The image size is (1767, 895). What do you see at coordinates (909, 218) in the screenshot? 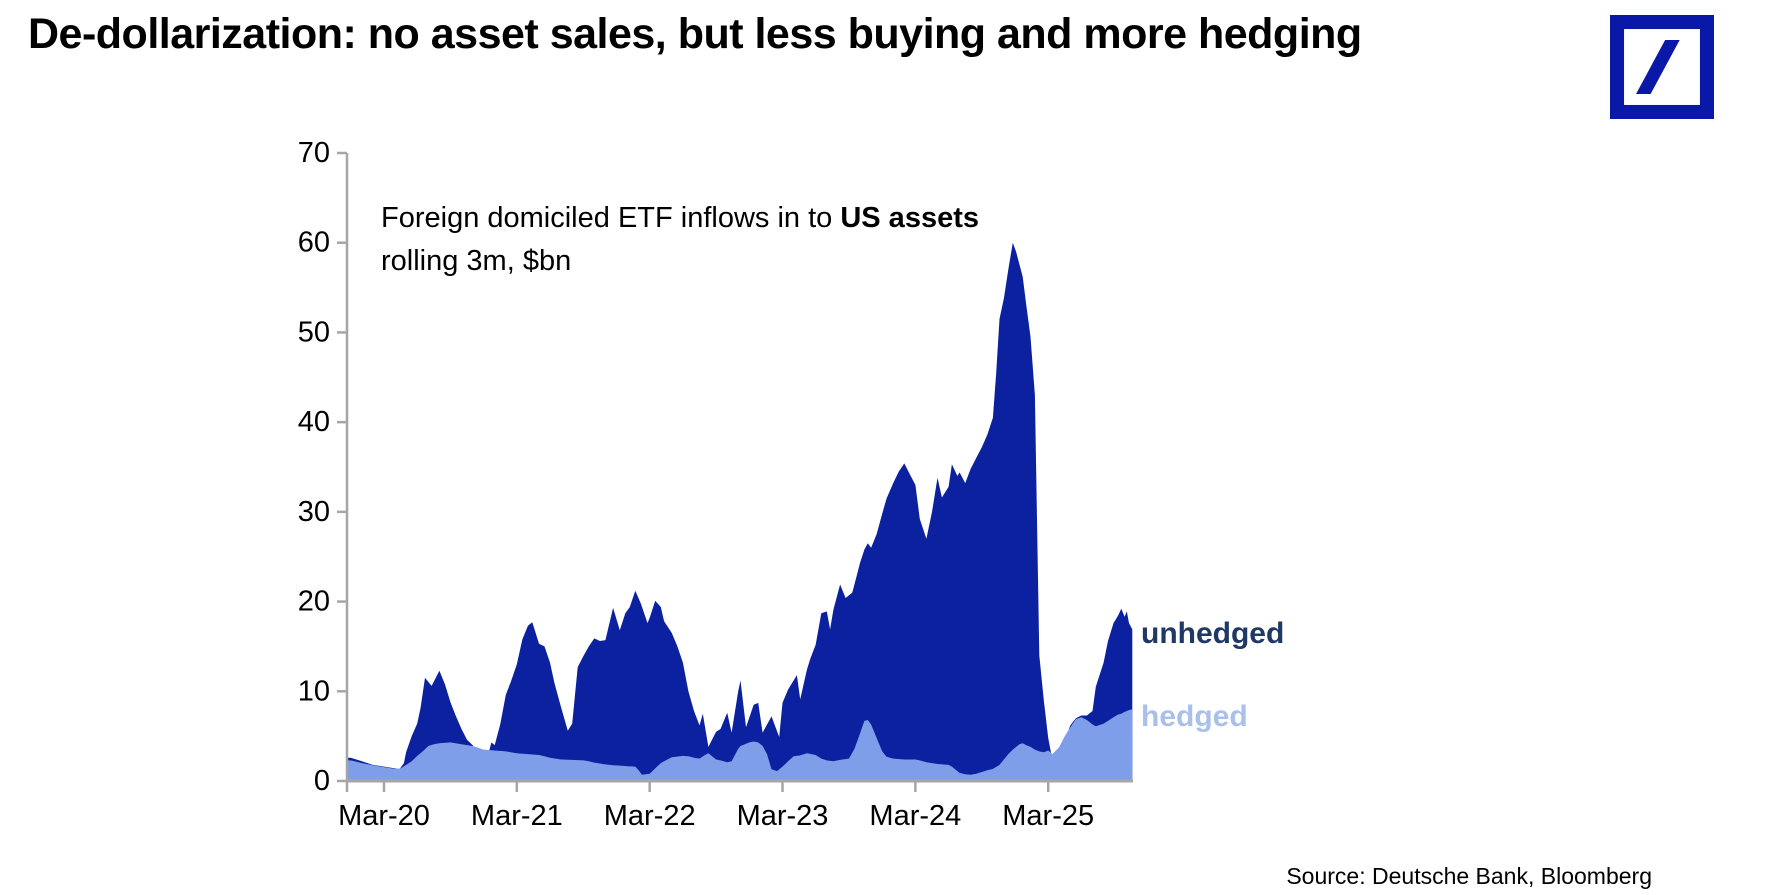
I see `annotation-bold-text: US assets` at bounding box center [909, 218].